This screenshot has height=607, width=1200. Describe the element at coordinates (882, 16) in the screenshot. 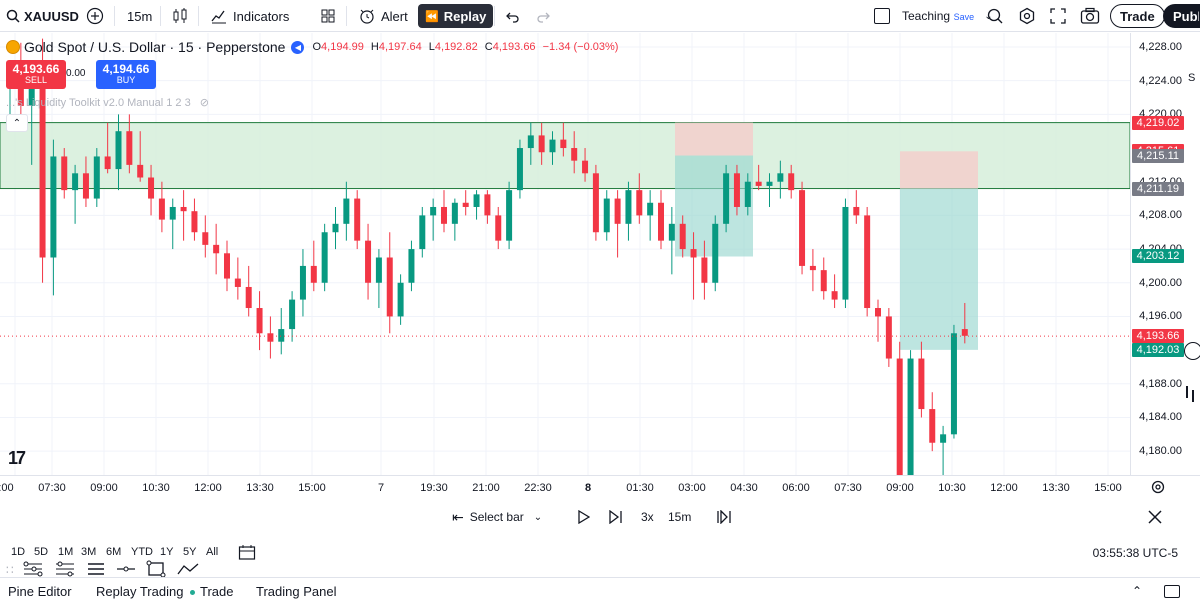

I see `layout-checkbox` at that location.